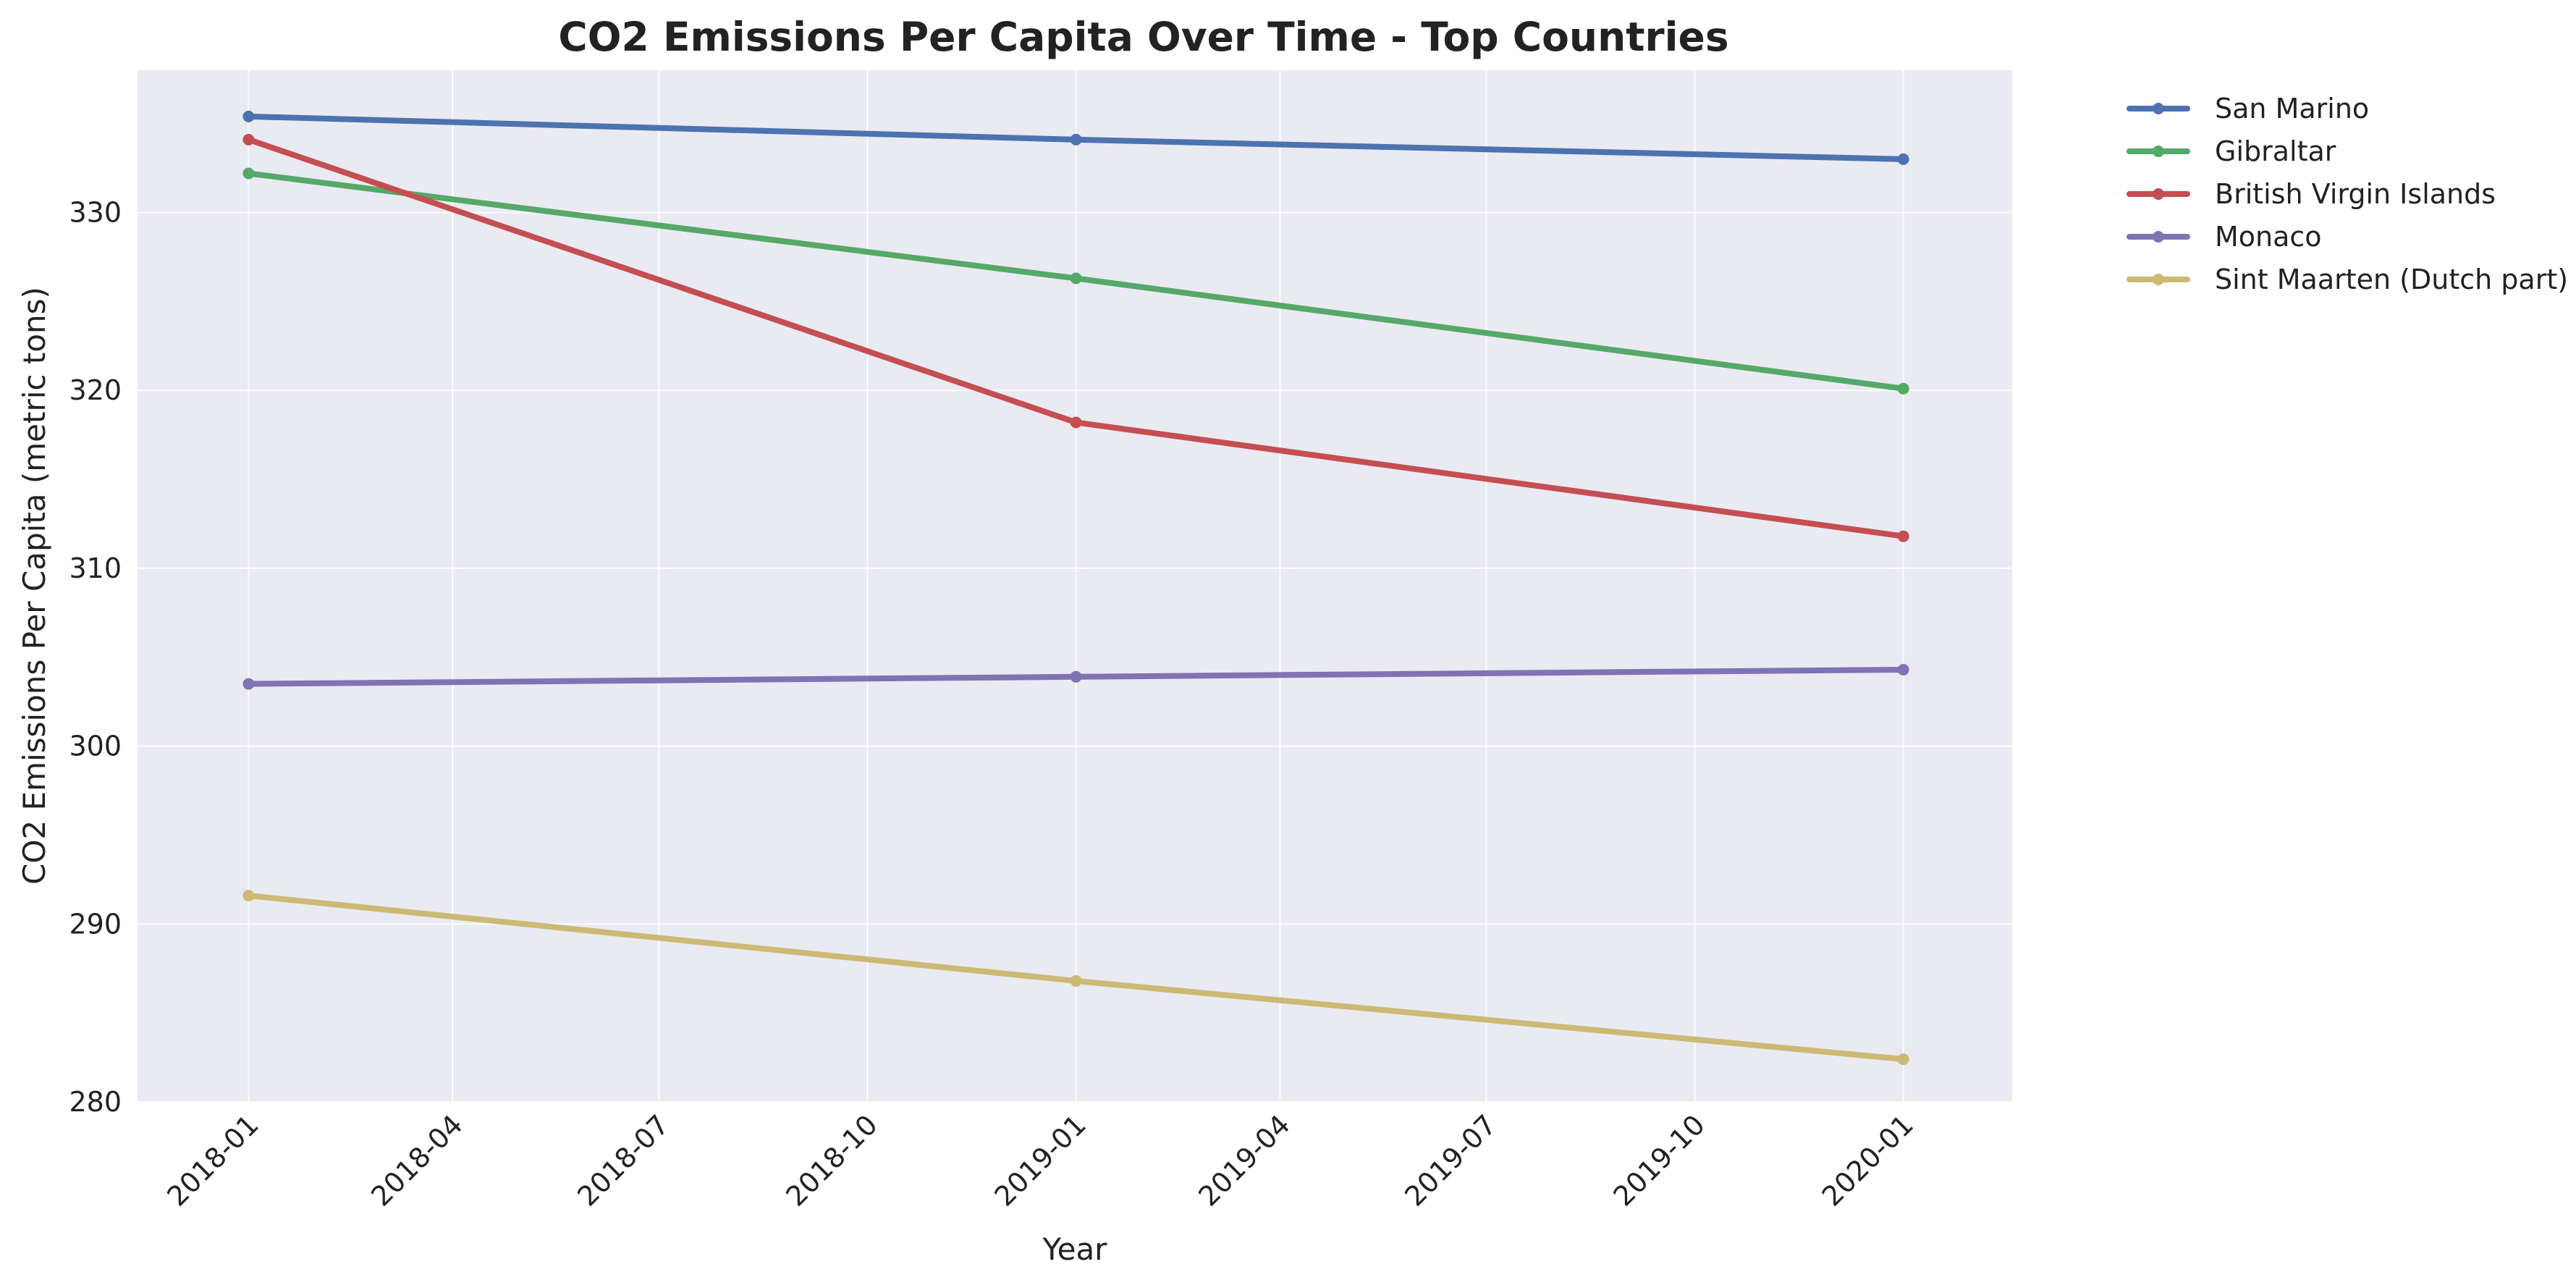 This screenshot has width=2576, height=1280. I want to click on x-tick-label: 2019-01, so click(1040, 1160).